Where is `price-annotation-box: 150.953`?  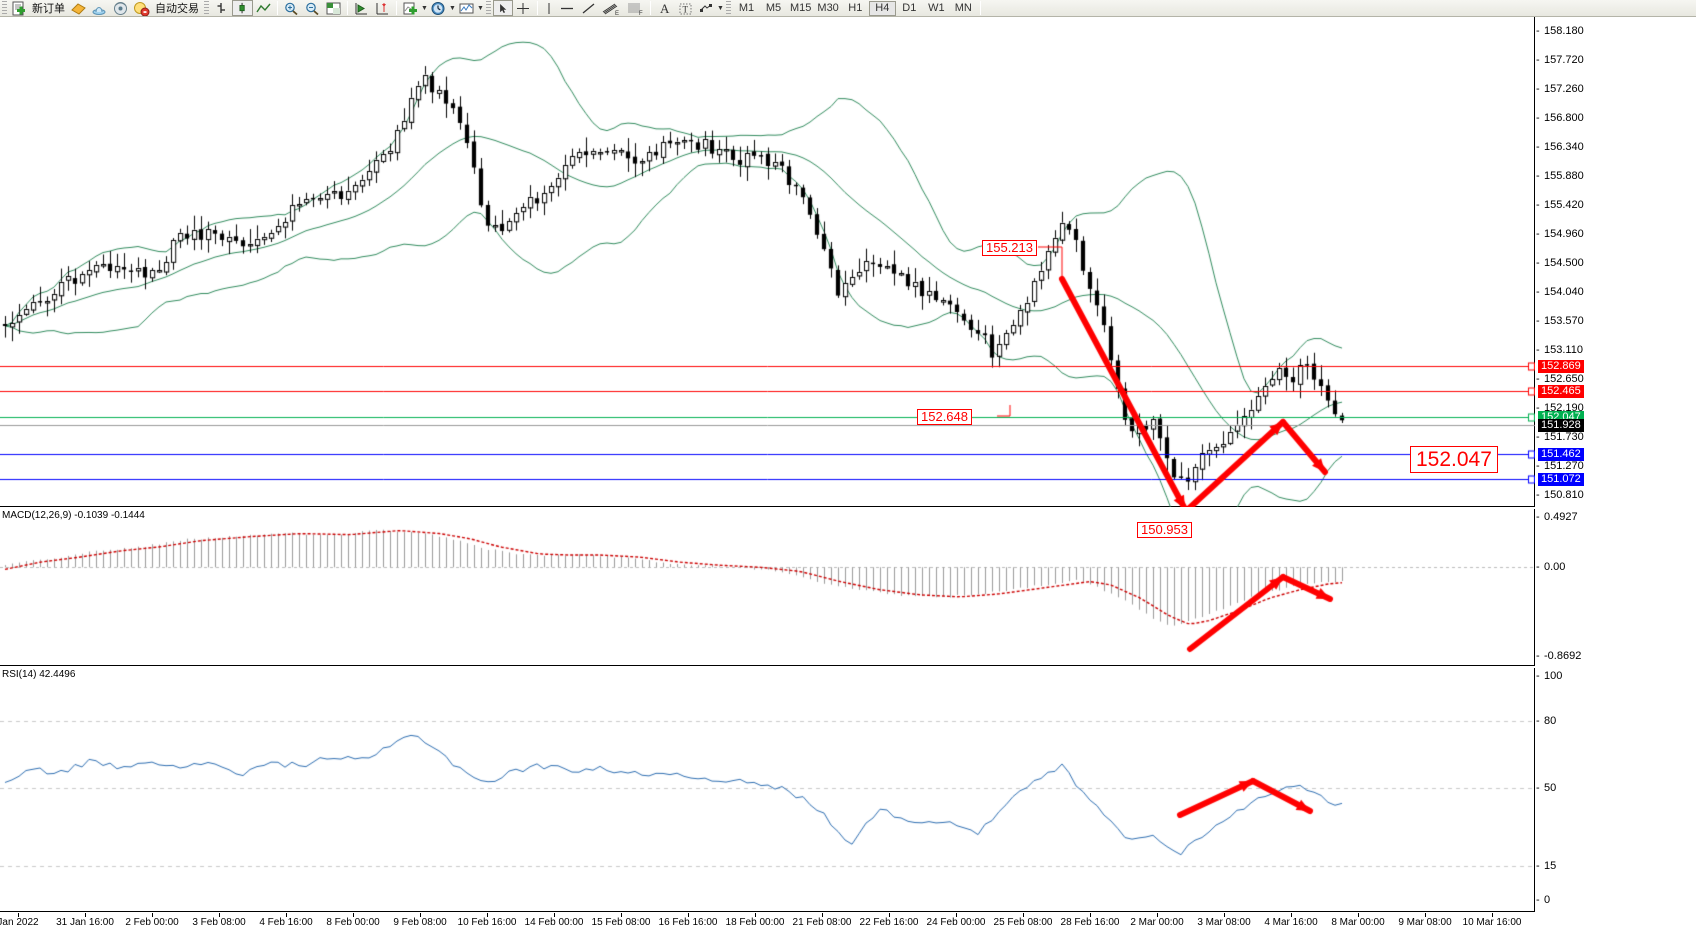
price-annotation-box: 150.953 is located at coordinates (1164, 530).